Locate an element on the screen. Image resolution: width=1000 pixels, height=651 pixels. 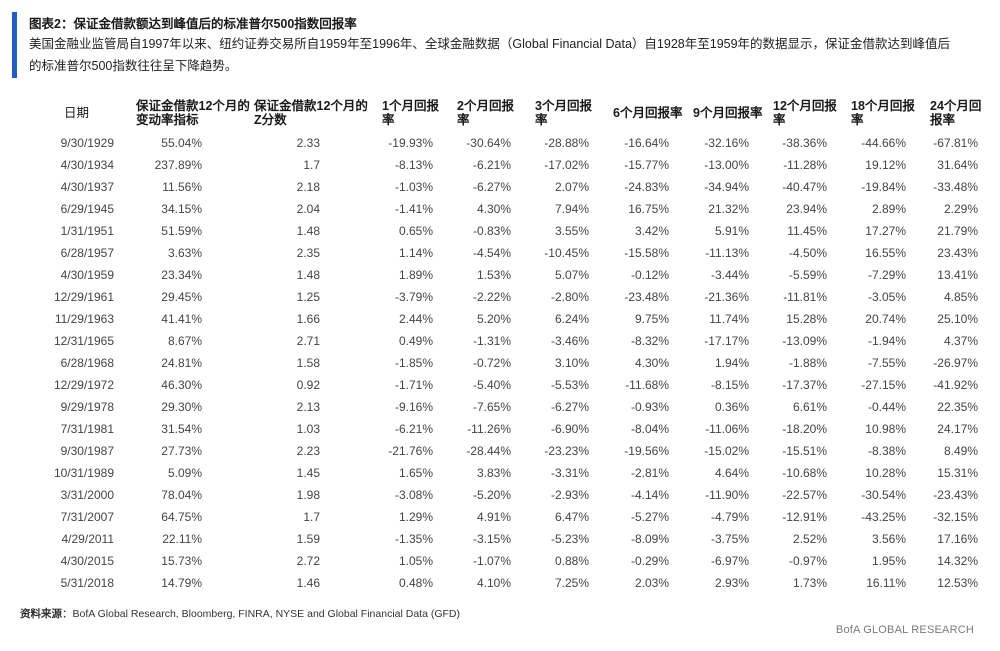
cell-return: -4.14% is located at coordinates (649, 495).